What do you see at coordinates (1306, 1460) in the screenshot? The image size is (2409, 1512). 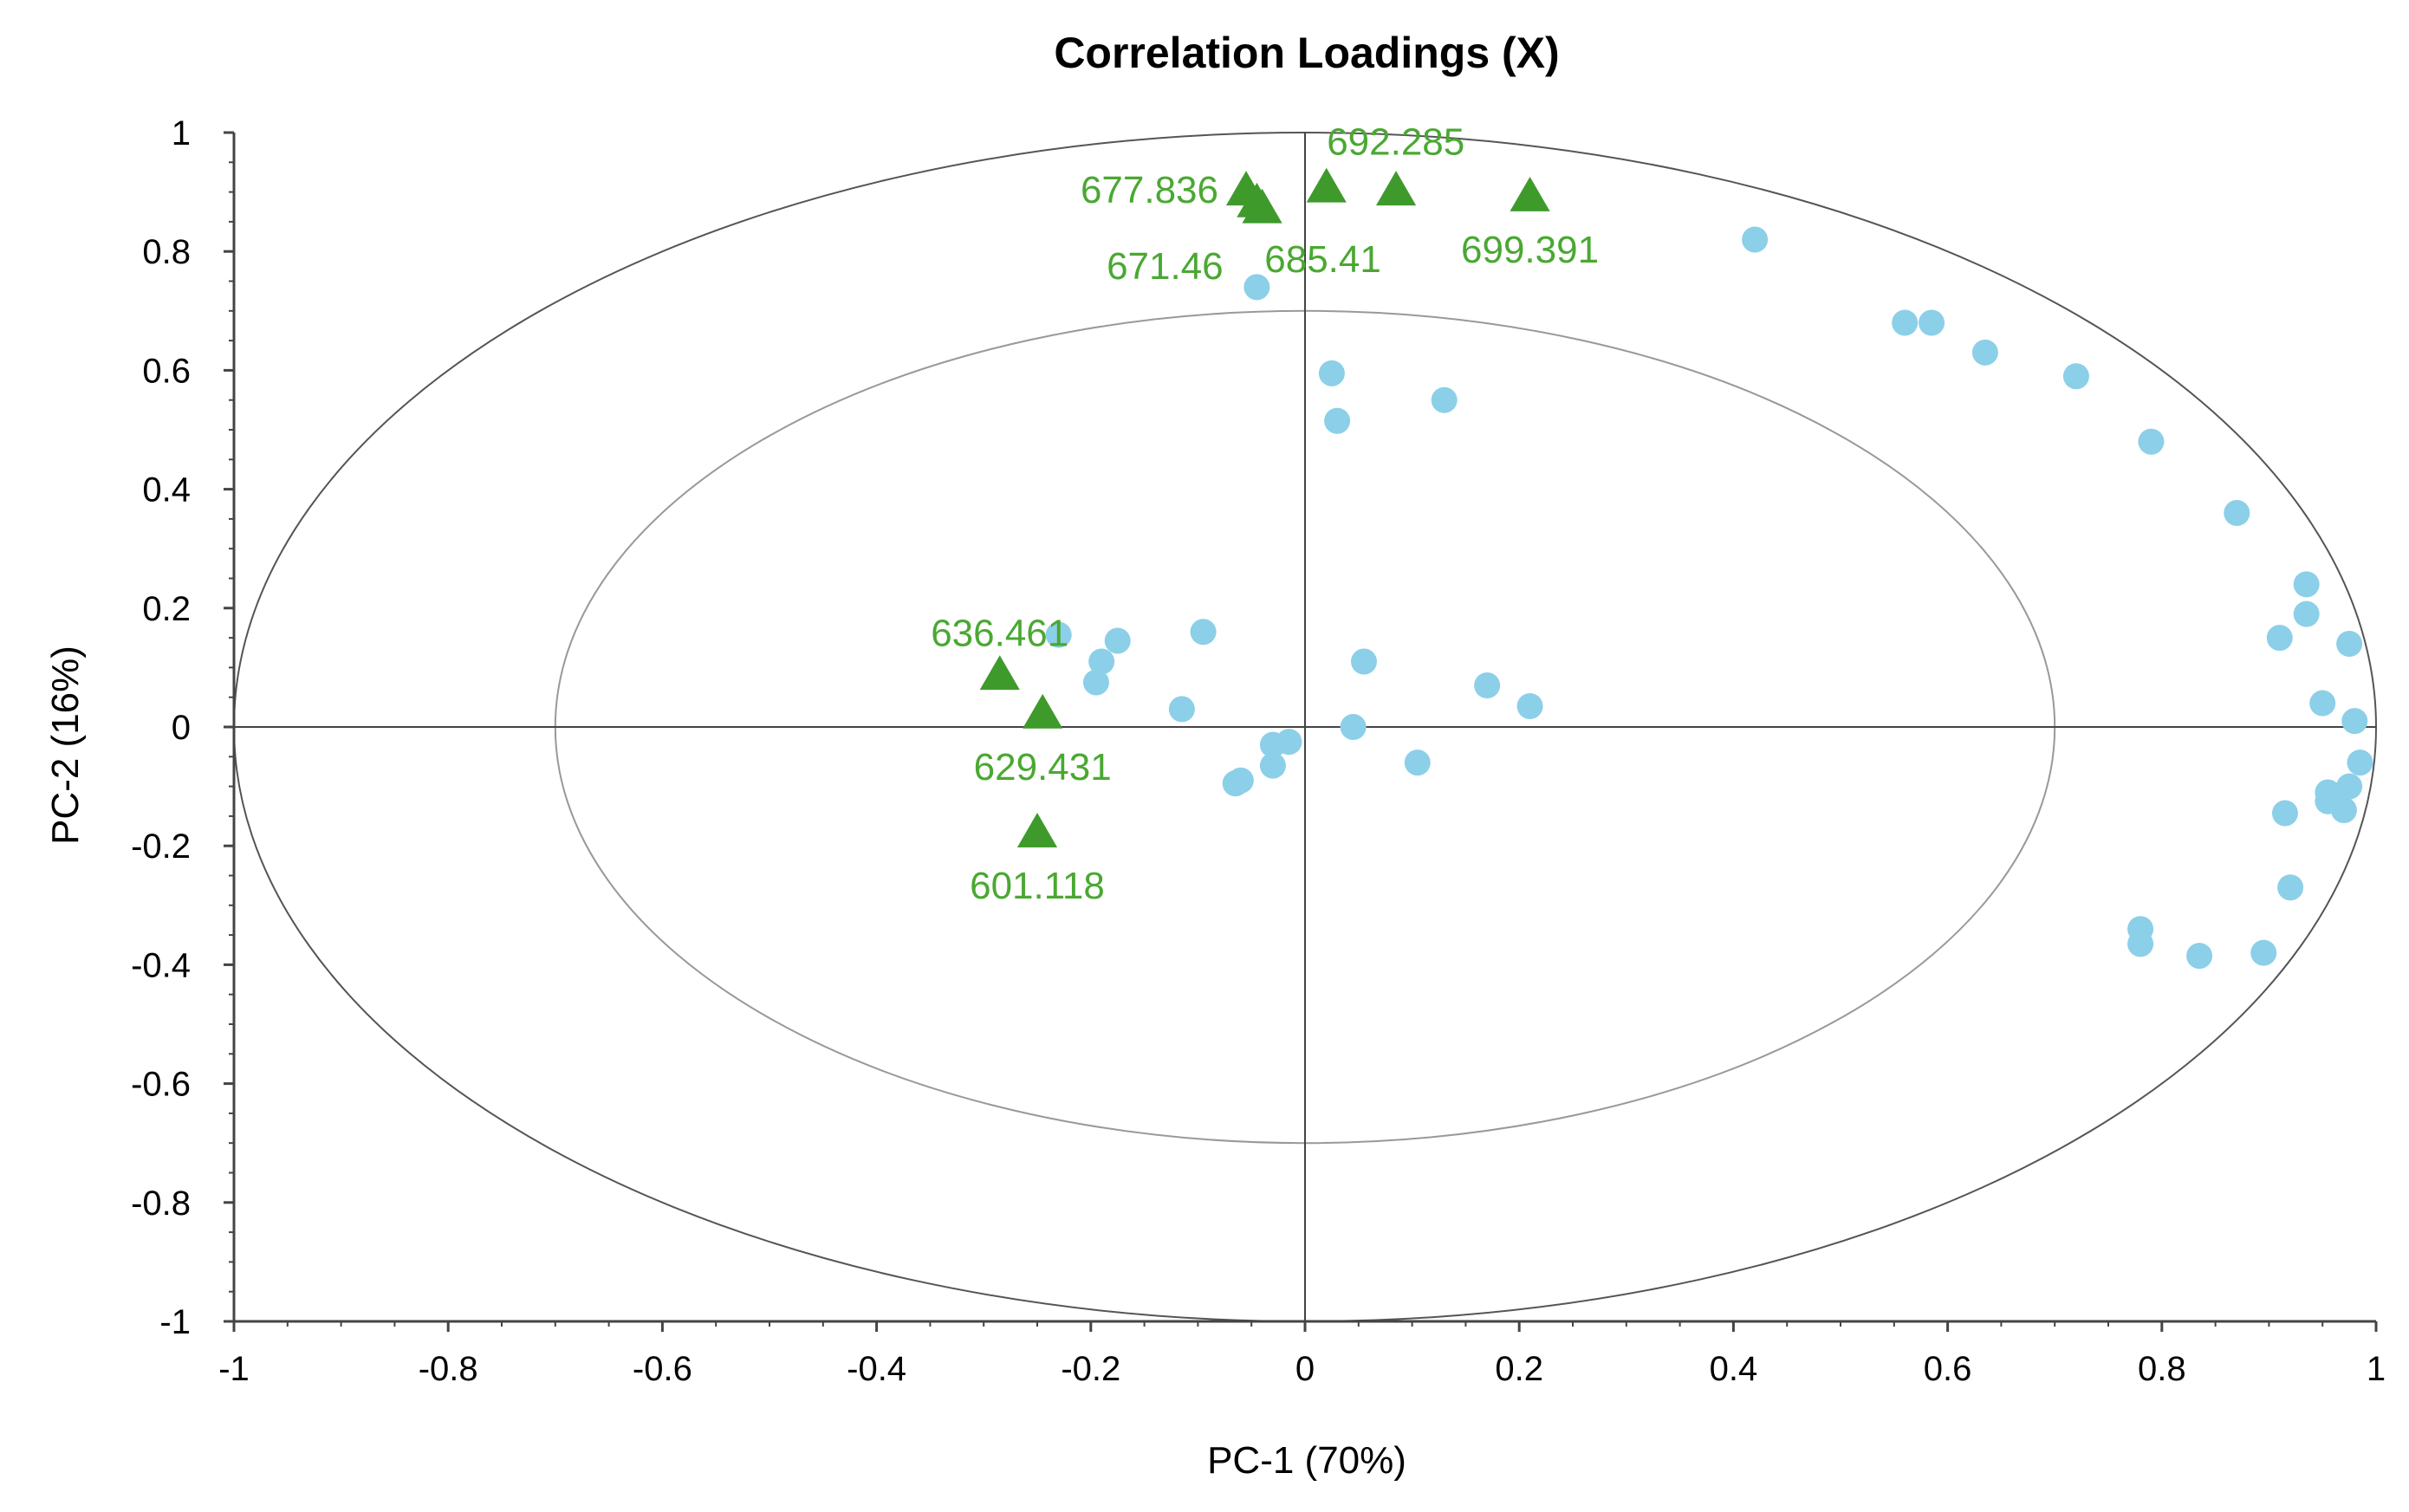 I see `x-axis-label: PC-1 (70%)` at bounding box center [1306, 1460].